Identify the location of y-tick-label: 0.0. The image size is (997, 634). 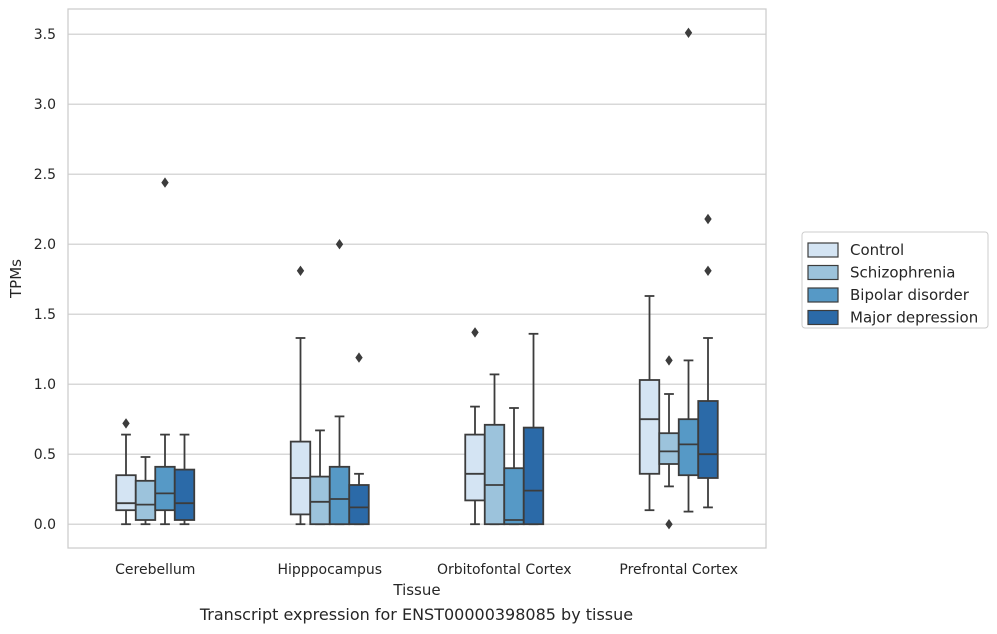
(45, 525).